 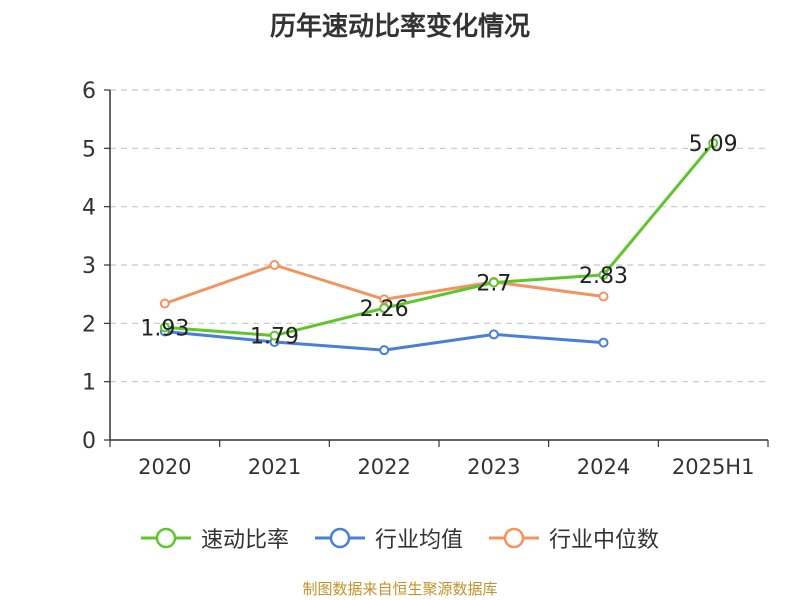 What do you see at coordinates (89, 149) in the screenshot?
I see `y-tick-label: 5` at bounding box center [89, 149].